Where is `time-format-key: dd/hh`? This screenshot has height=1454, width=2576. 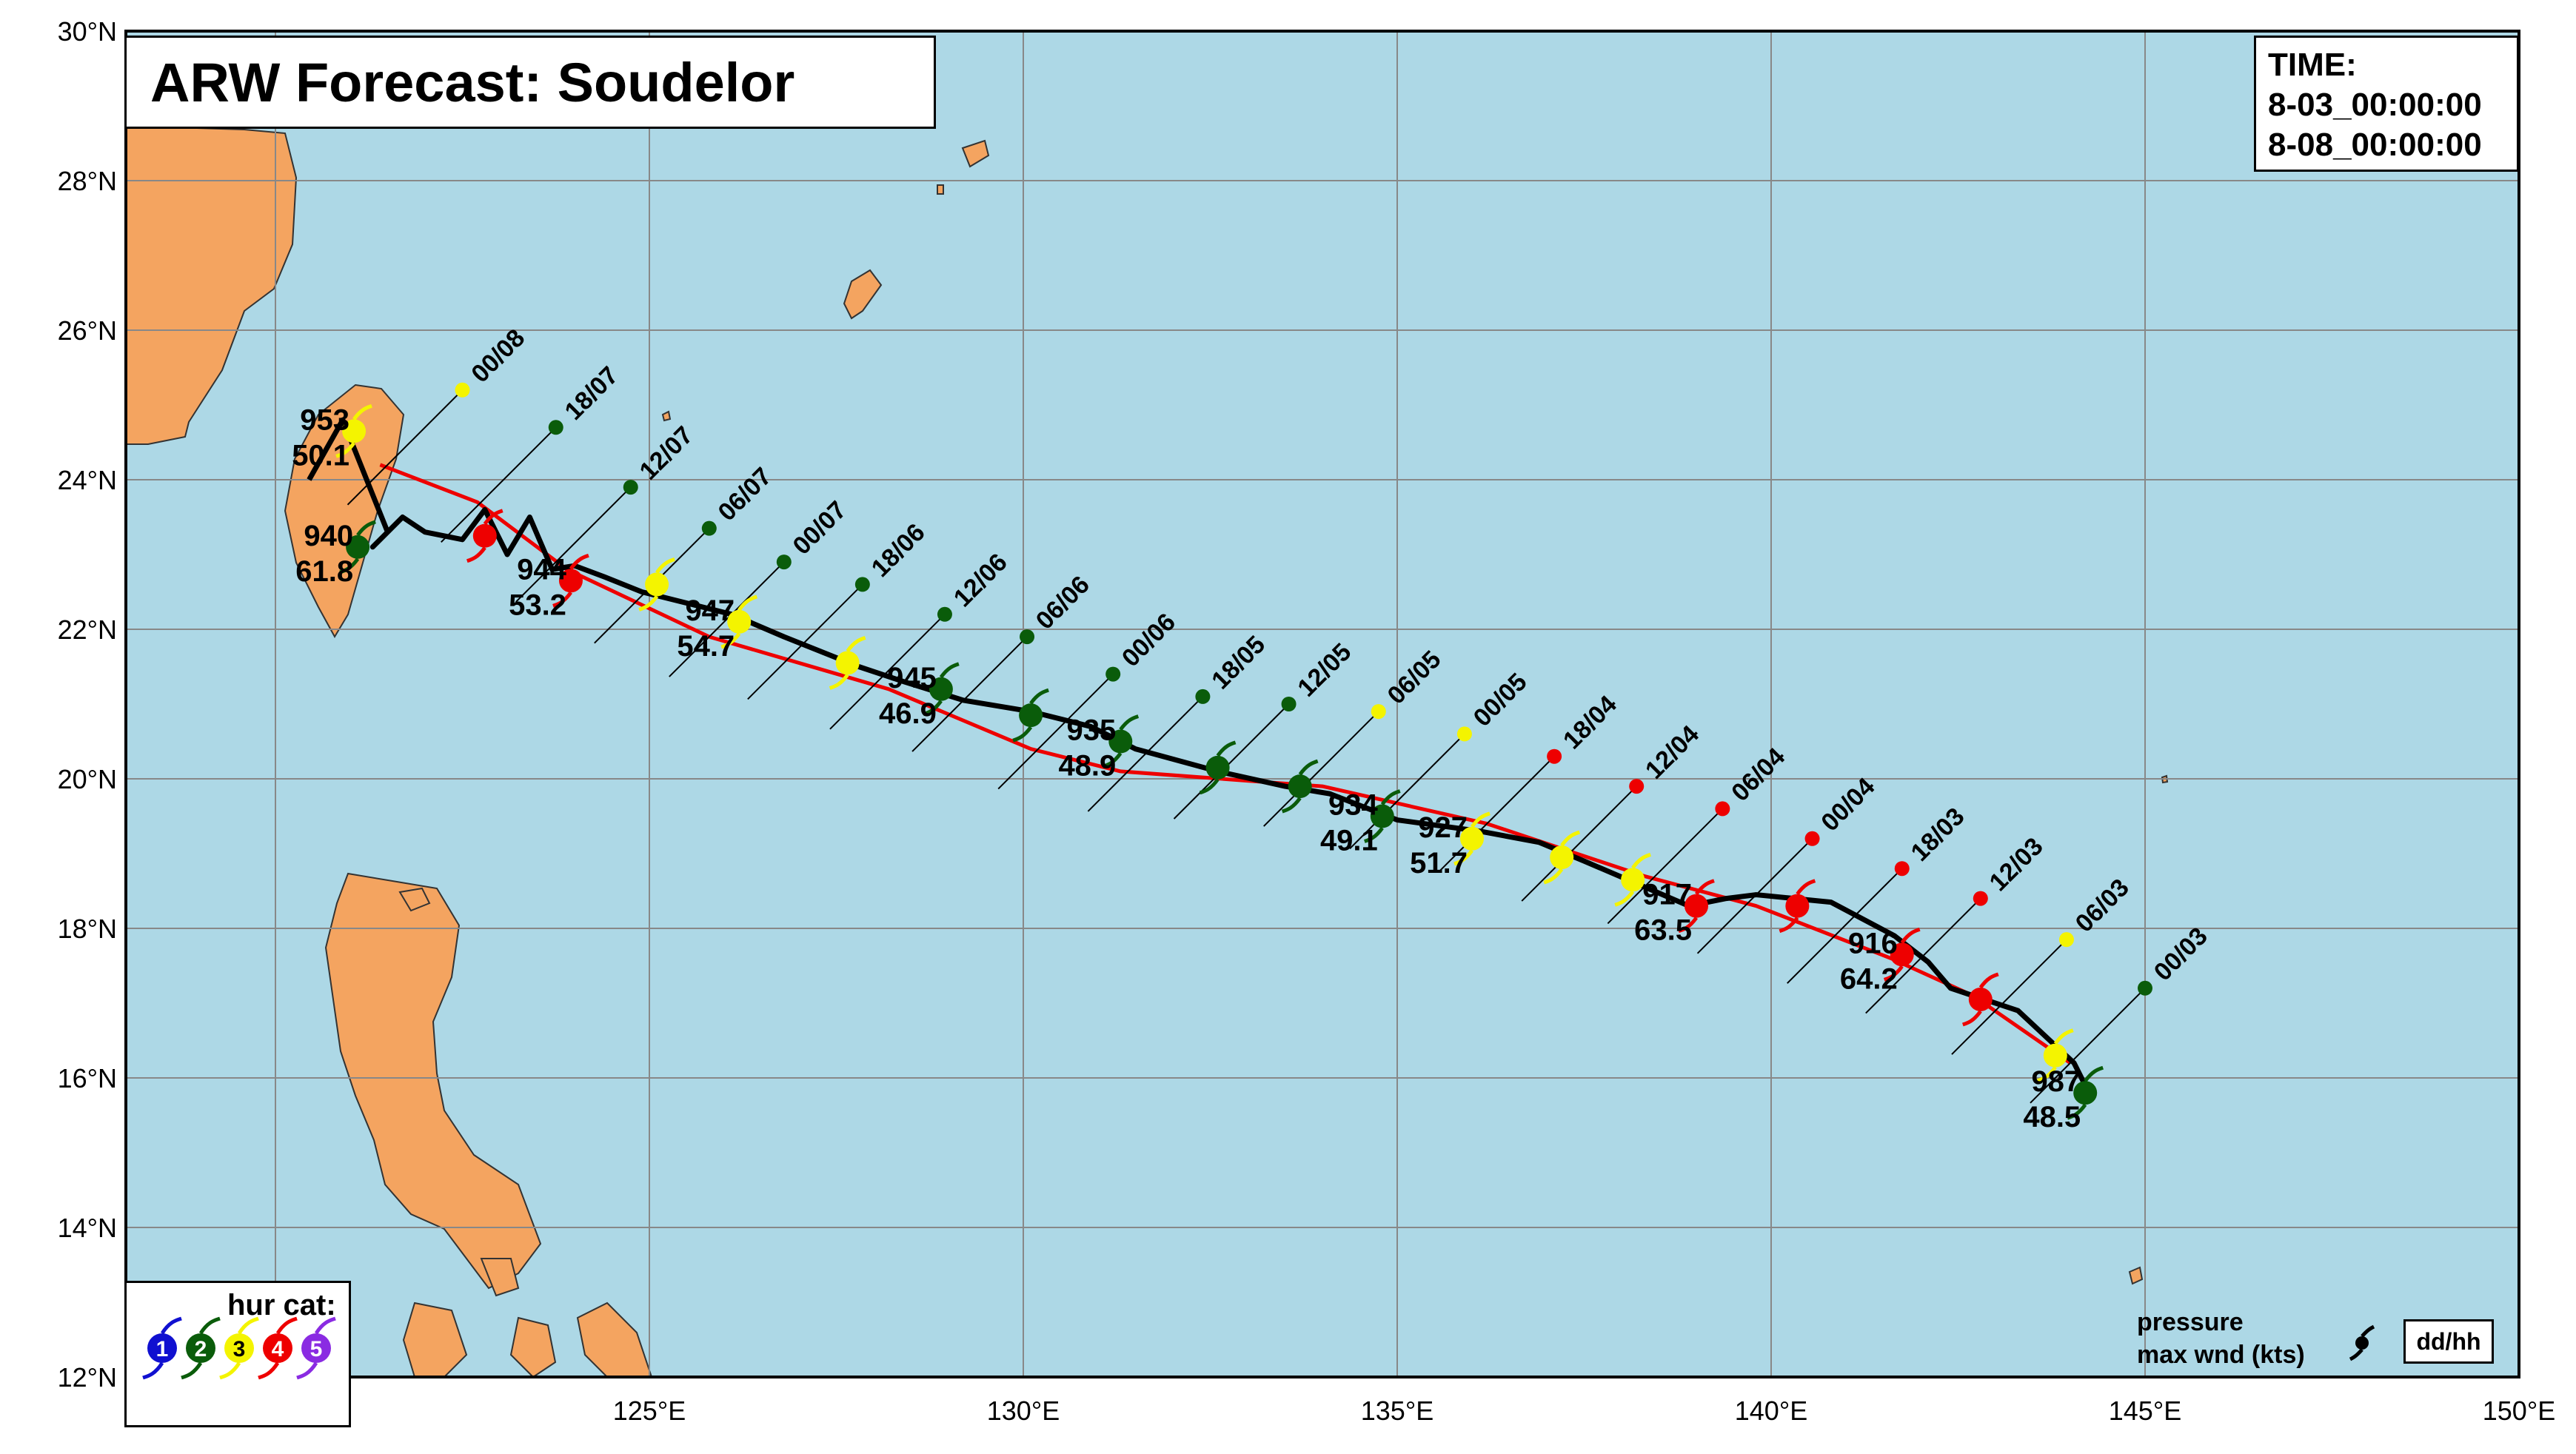
time-format-key: dd/hh is located at coordinates (2448, 1341).